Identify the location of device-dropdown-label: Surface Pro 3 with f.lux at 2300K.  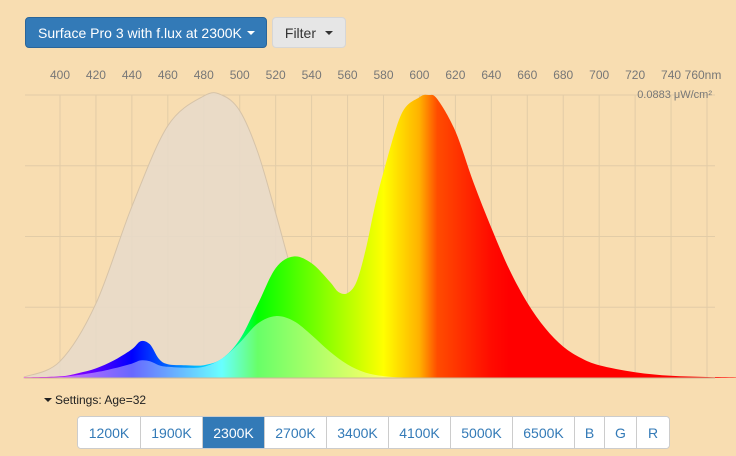
(140, 32).